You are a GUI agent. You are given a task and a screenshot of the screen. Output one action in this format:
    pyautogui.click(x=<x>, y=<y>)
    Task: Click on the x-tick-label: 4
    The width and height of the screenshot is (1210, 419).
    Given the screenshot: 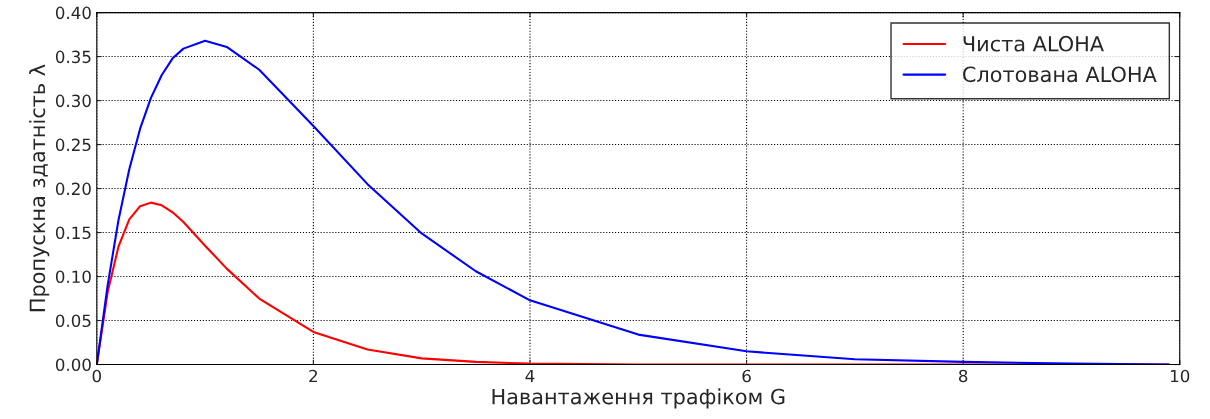 What is the action you would take?
    pyautogui.click(x=530, y=376)
    